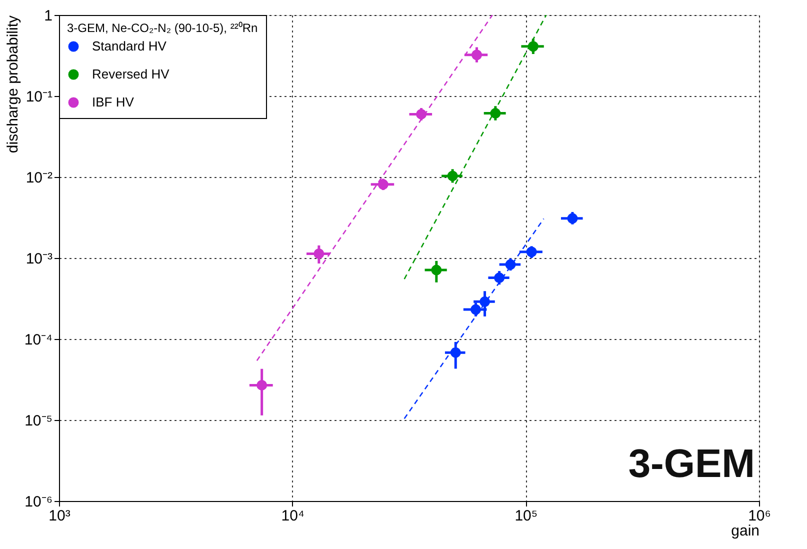 This screenshot has width=807, height=549. I want to click on y-tick-label: 10⁻¹, so click(39, 97).